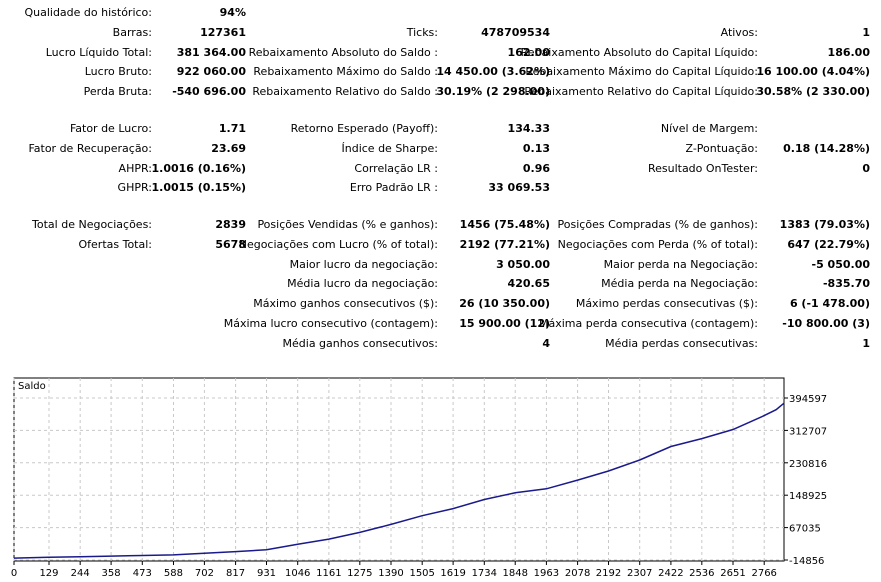 Image resolution: width=881 pixels, height=582 pixels. What do you see at coordinates (135, 168) in the screenshot?
I see `stat-label: AHPR:` at bounding box center [135, 168].